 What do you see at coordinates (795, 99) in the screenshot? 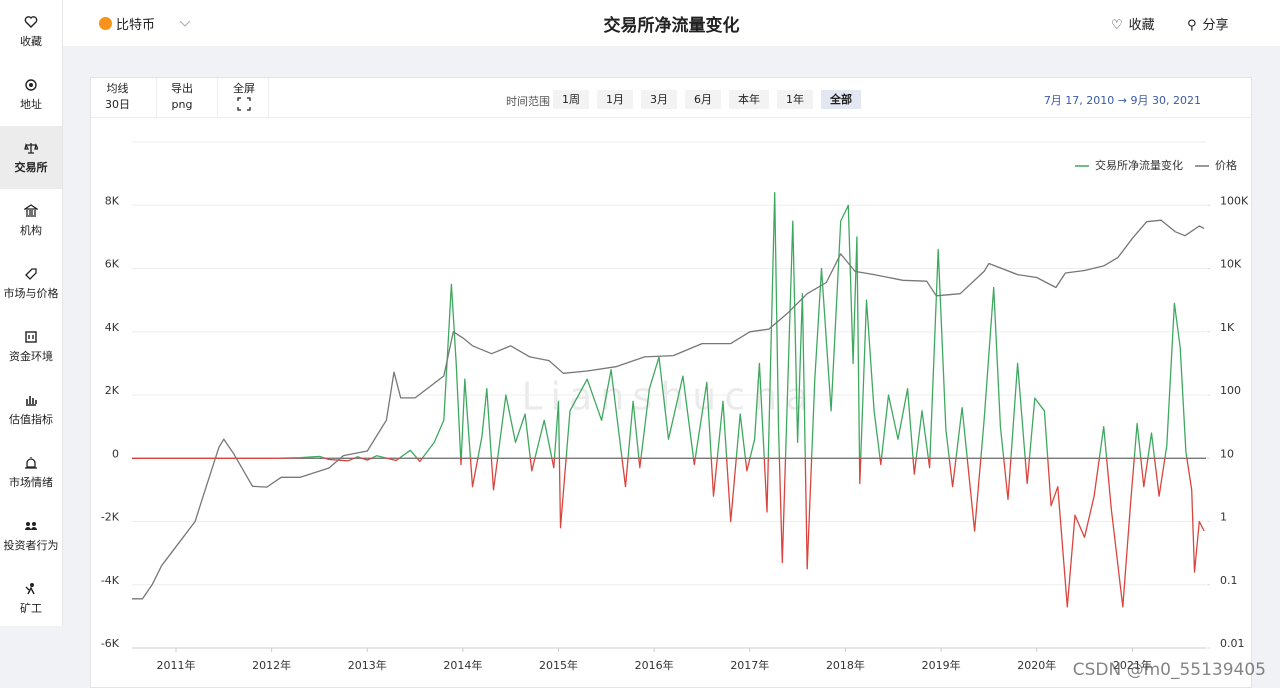
I see `range-button: 1年` at bounding box center [795, 99].